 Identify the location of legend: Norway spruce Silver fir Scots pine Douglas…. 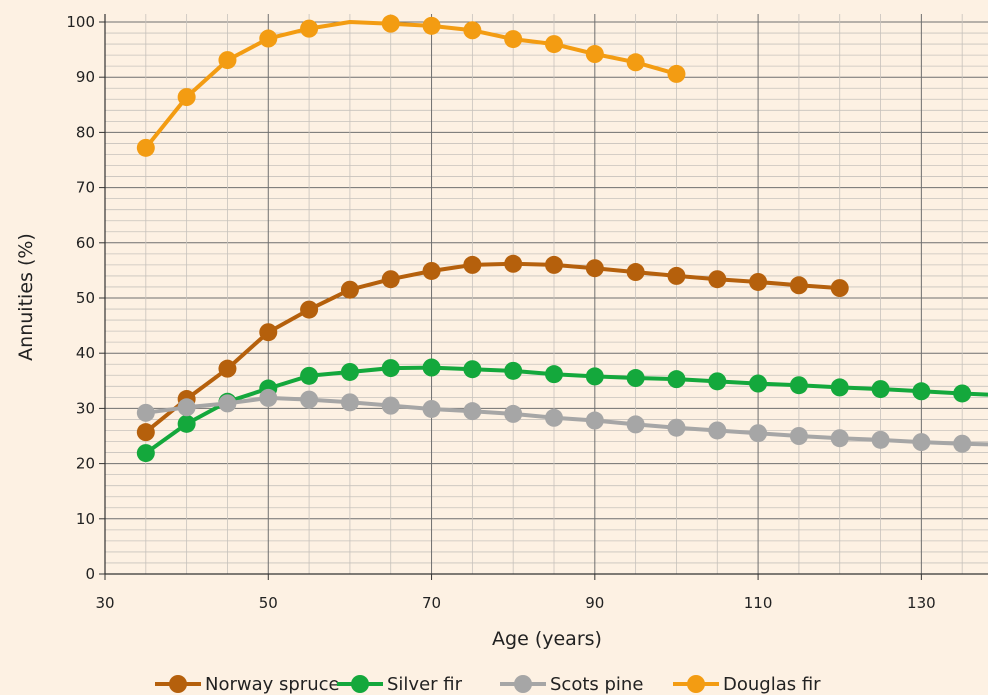
(488, 684).